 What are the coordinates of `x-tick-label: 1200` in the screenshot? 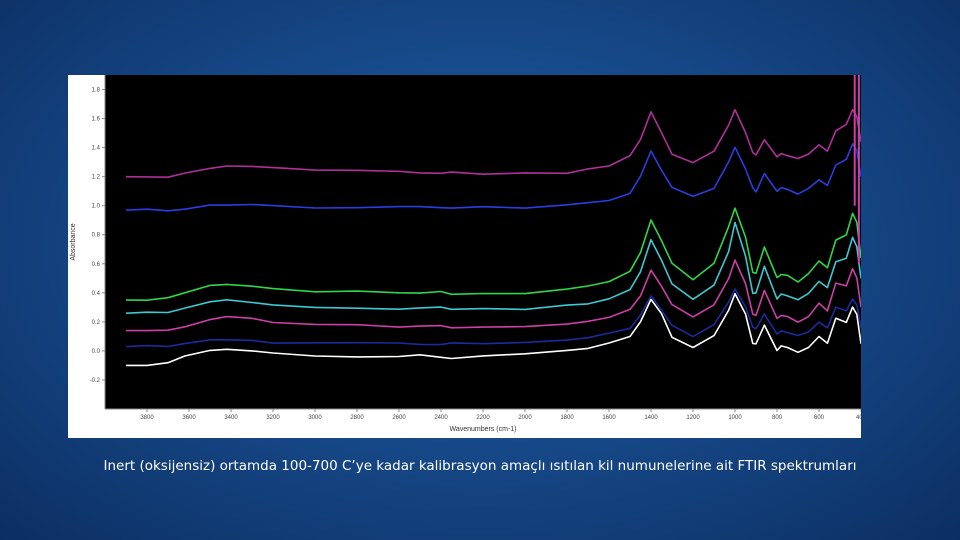 It's located at (693, 418).